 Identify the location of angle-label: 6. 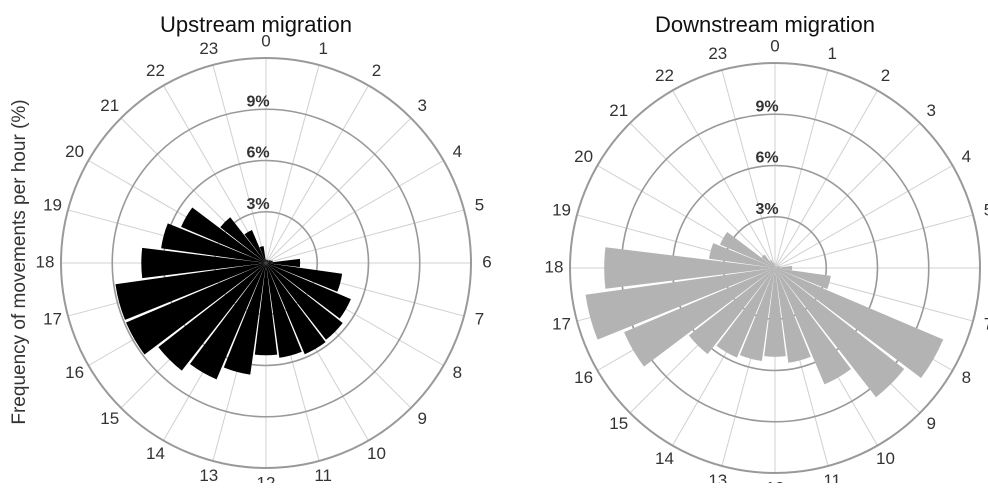
(486, 261).